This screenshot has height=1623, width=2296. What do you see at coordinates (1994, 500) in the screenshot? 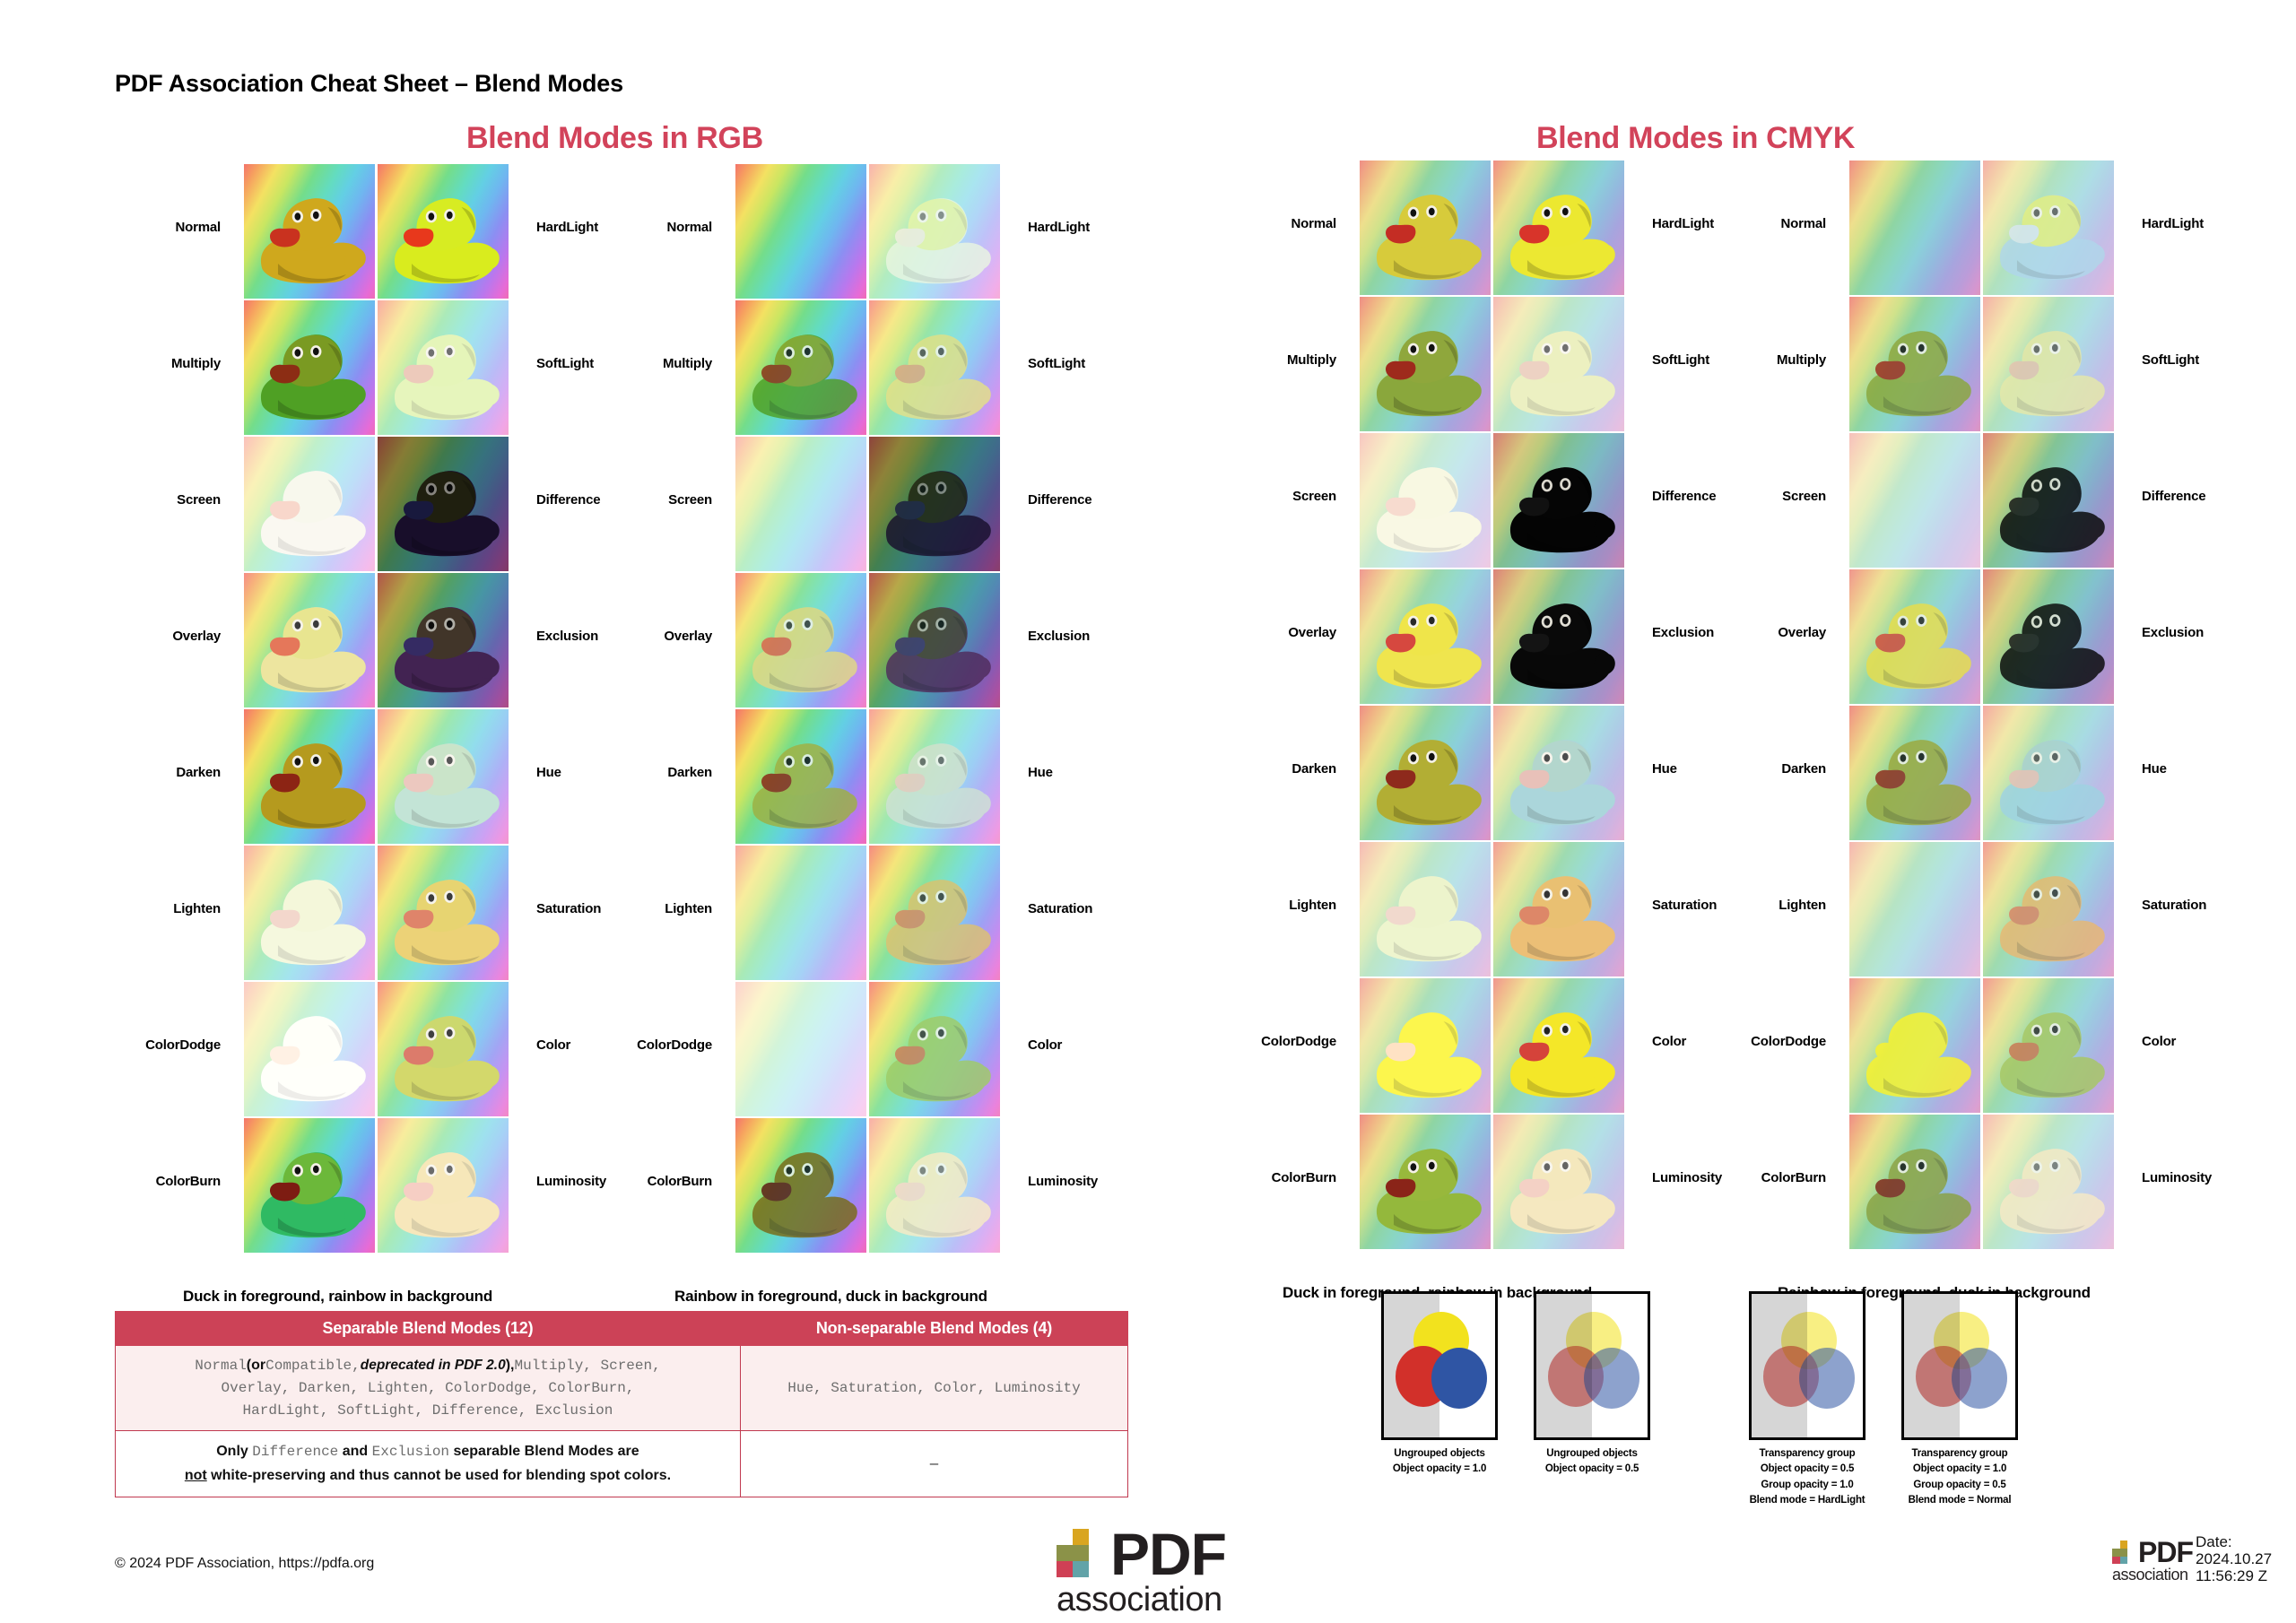
I see `blend-row: Screen Difference` at bounding box center [1994, 500].